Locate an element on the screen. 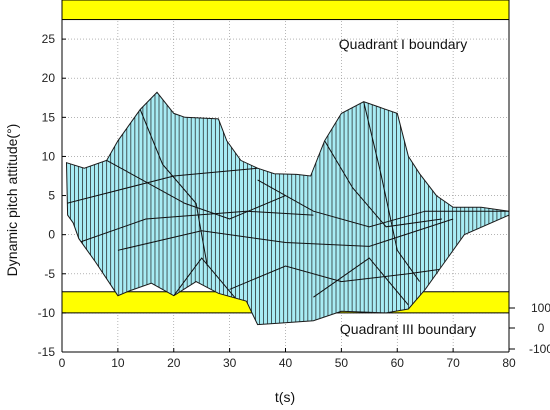 This screenshot has width=550, height=410. x-tick-label: 10 is located at coordinates (118, 363).